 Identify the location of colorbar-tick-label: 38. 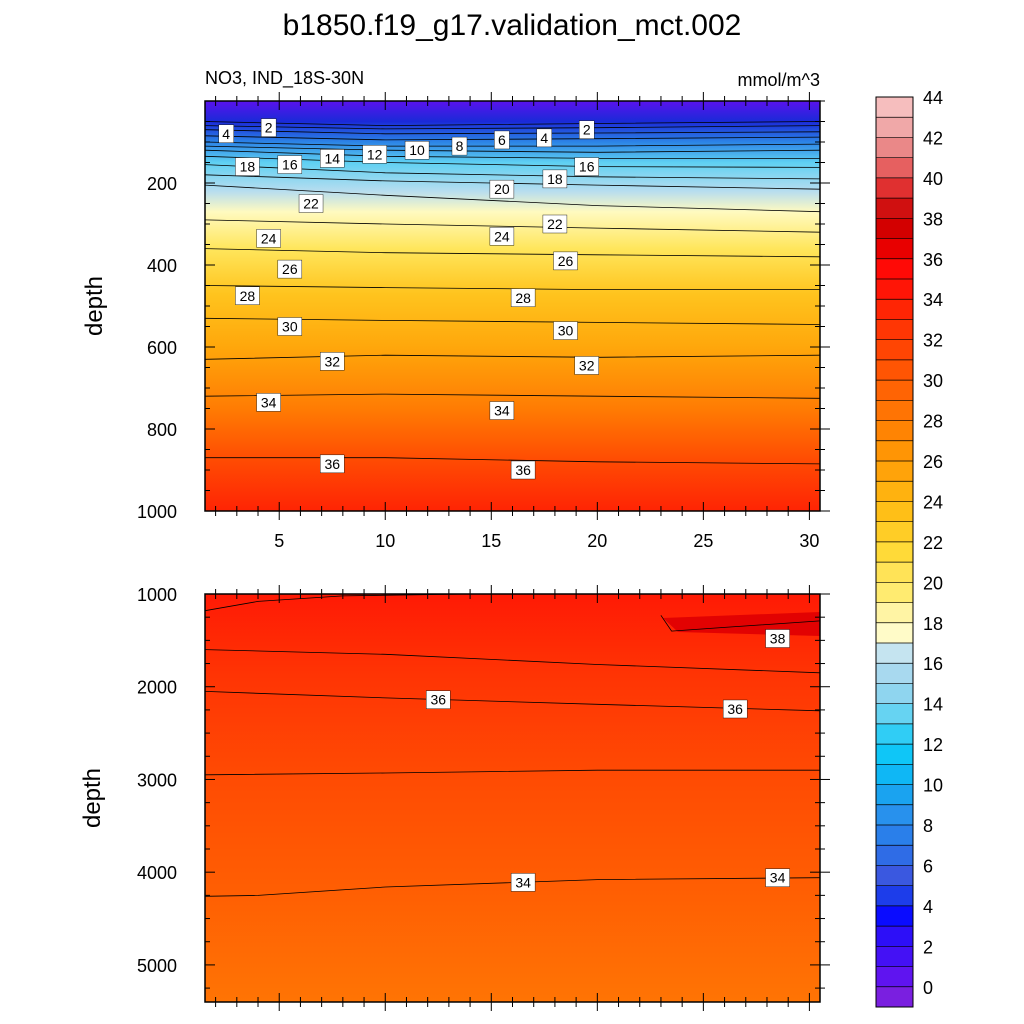
(933, 219).